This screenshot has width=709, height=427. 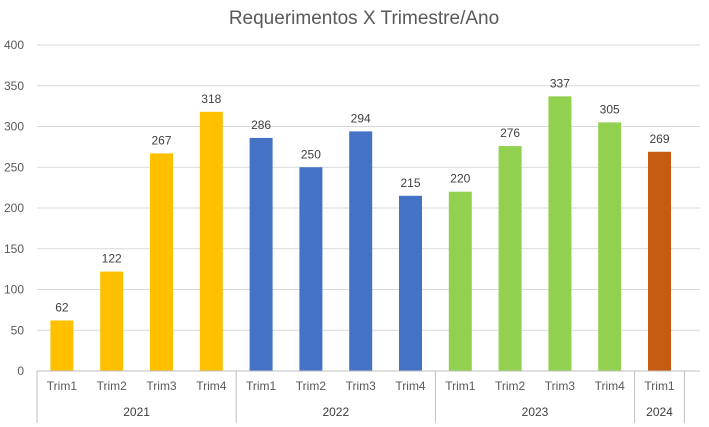 I want to click on data-label: 318, so click(x=211, y=99).